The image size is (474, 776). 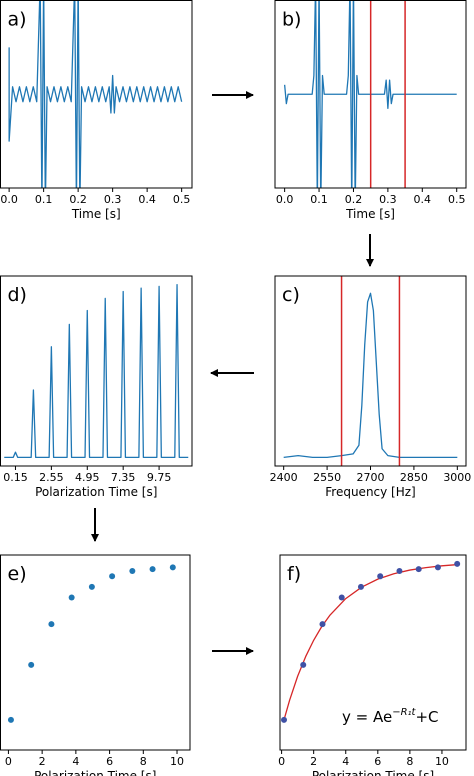 What do you see at coordinates (457, 477) in the screenshot?
I see `x-tick-label: 3000` at bounding box center [457, 477].